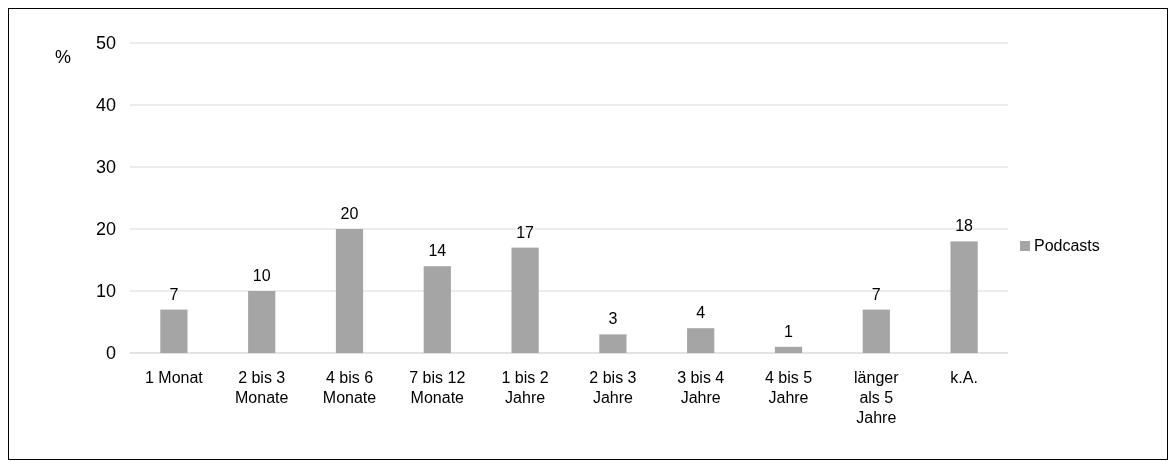 Image resolution: width=1176 pixels, height=468 pixels. What do you see at coordinates (105, 167) in the screenshot?
I see `y-tick-label: 30` at bounding box center [105, 167].